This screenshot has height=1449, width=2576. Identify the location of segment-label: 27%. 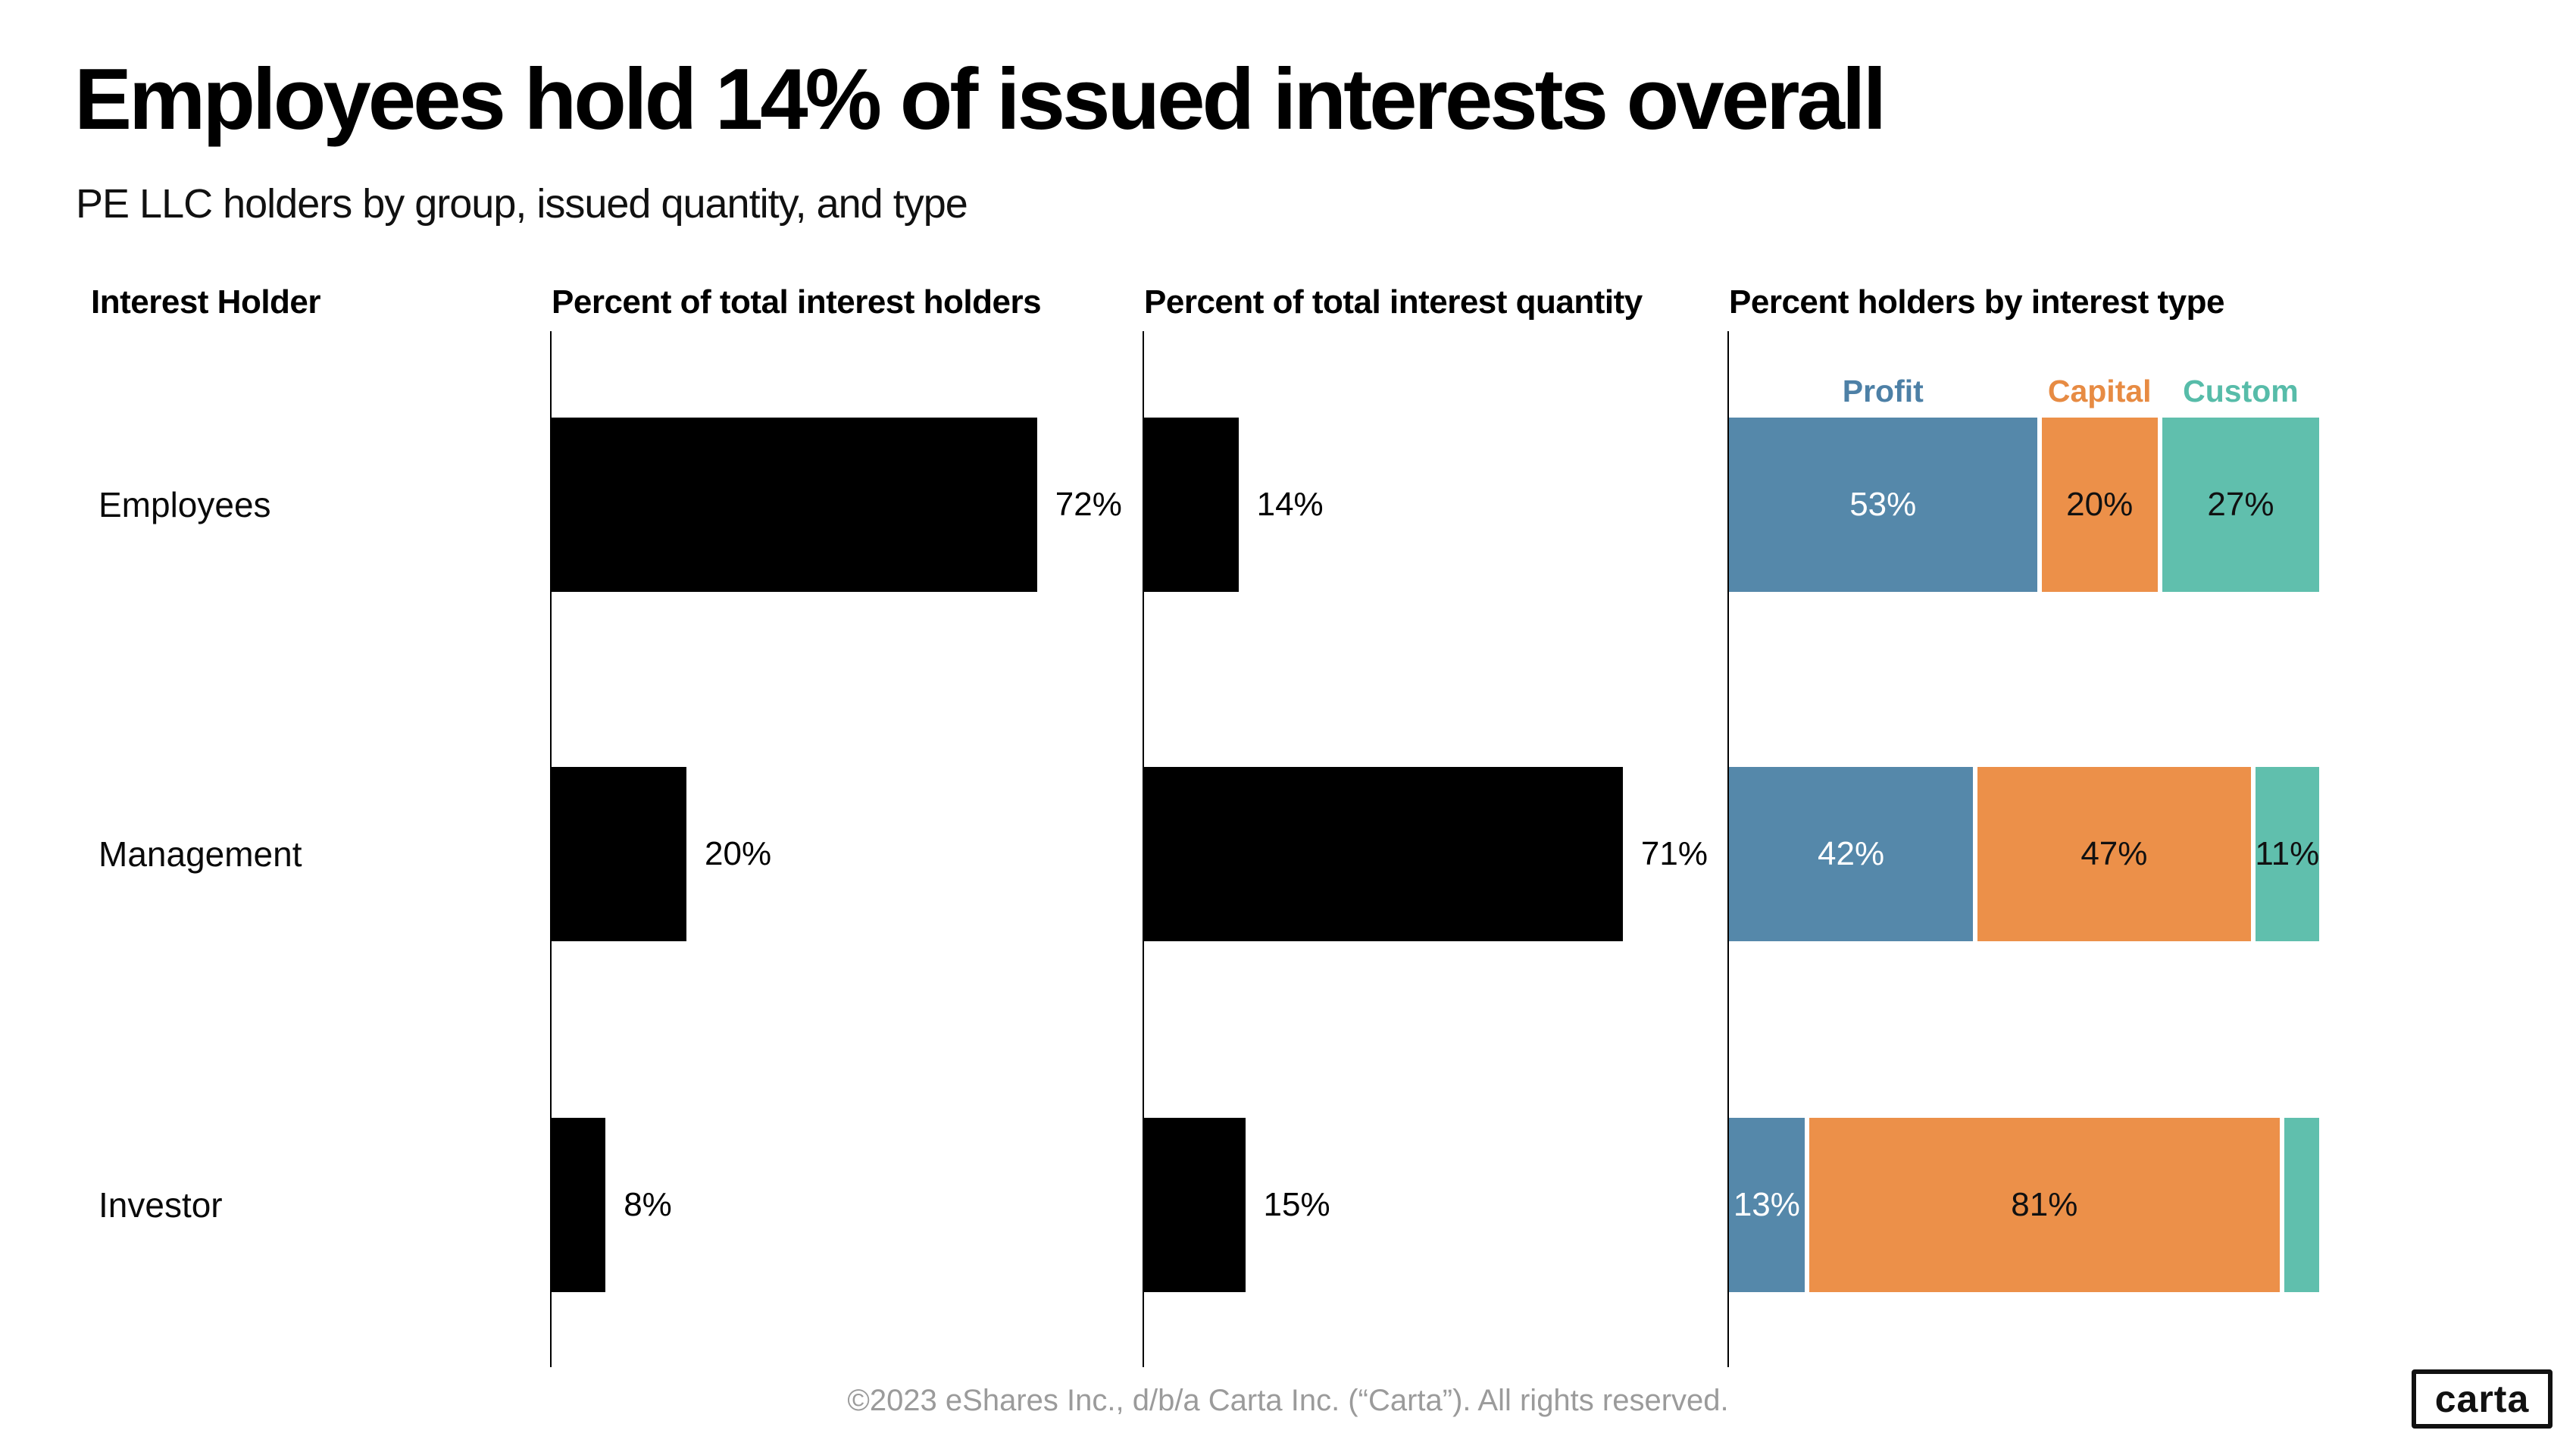
(2240, 504).